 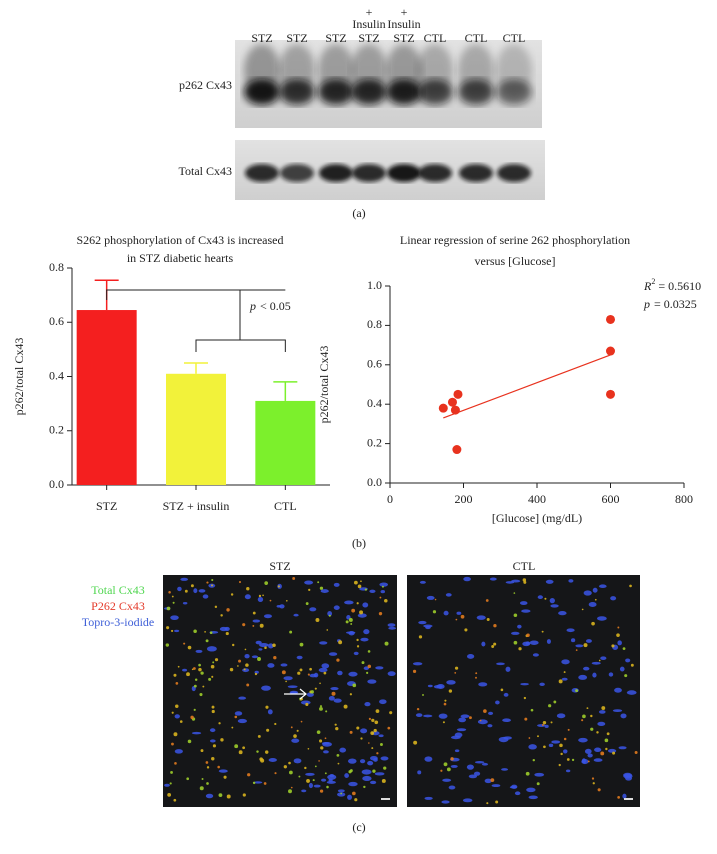 I want to click on blot-row-label: Total Cx43, so click(x=206, y=171).